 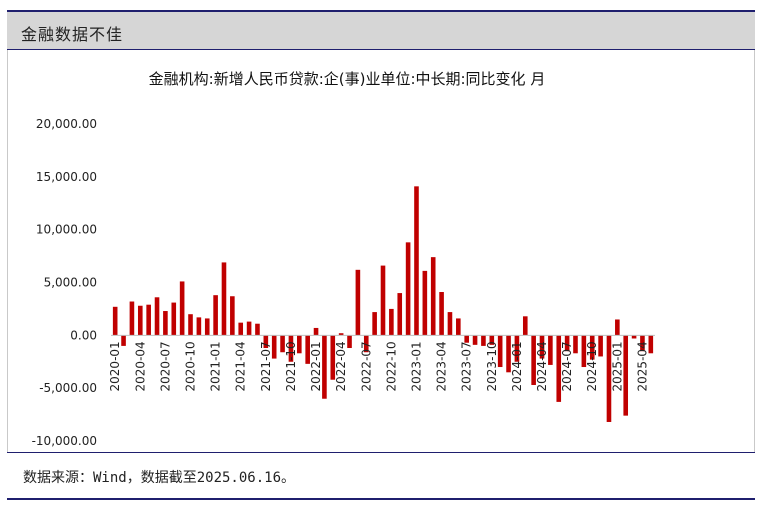 I want to click on y-tick-label: 10,000.00, so click(x=66, y=230).